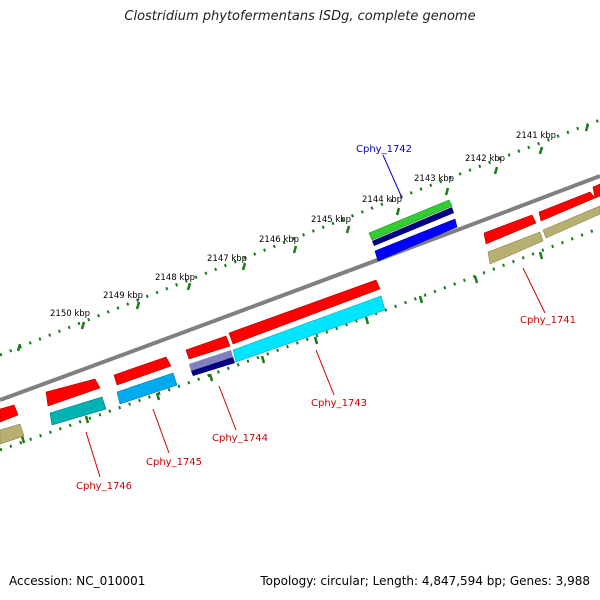 The width and height of the screenshot is (600, 600). I want to click on cyan-feature, so click(309, 329).